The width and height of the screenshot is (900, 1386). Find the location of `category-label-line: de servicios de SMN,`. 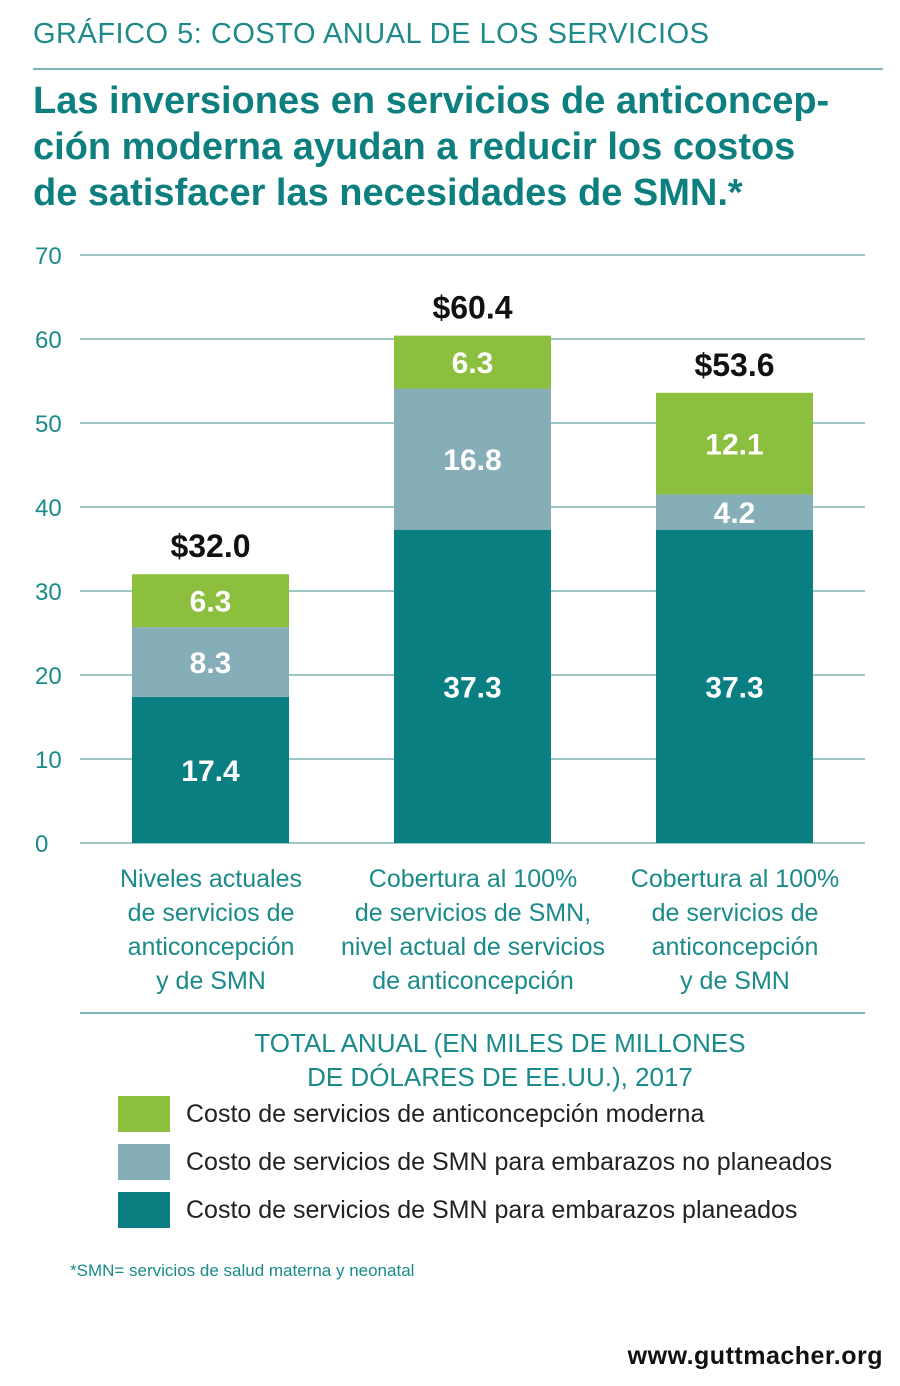

category-label-line: de servicios de SMN, is located at coordinates (473, 913).